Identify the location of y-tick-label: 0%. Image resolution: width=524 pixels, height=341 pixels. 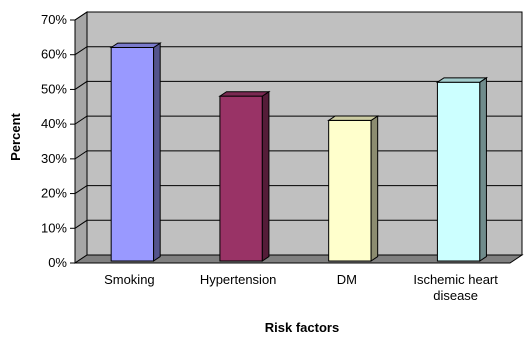
(57, 262).